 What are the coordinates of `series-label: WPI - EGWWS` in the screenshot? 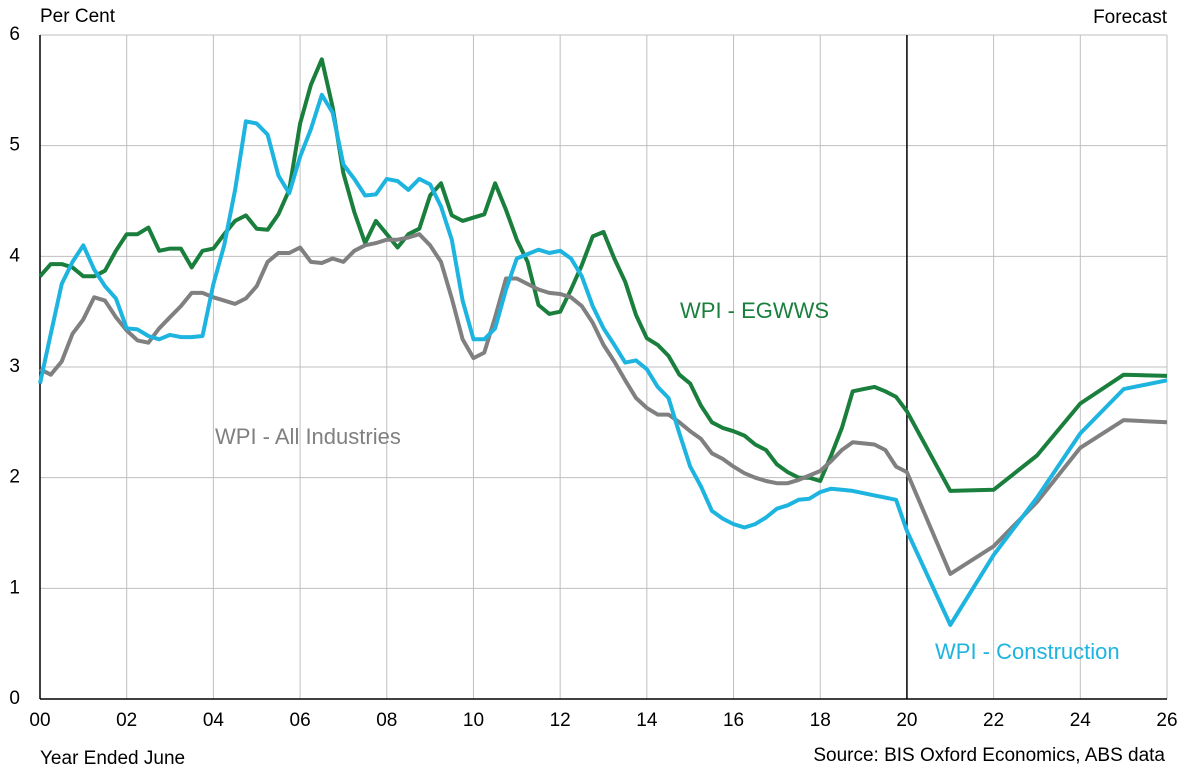 It's located at (754, 310).